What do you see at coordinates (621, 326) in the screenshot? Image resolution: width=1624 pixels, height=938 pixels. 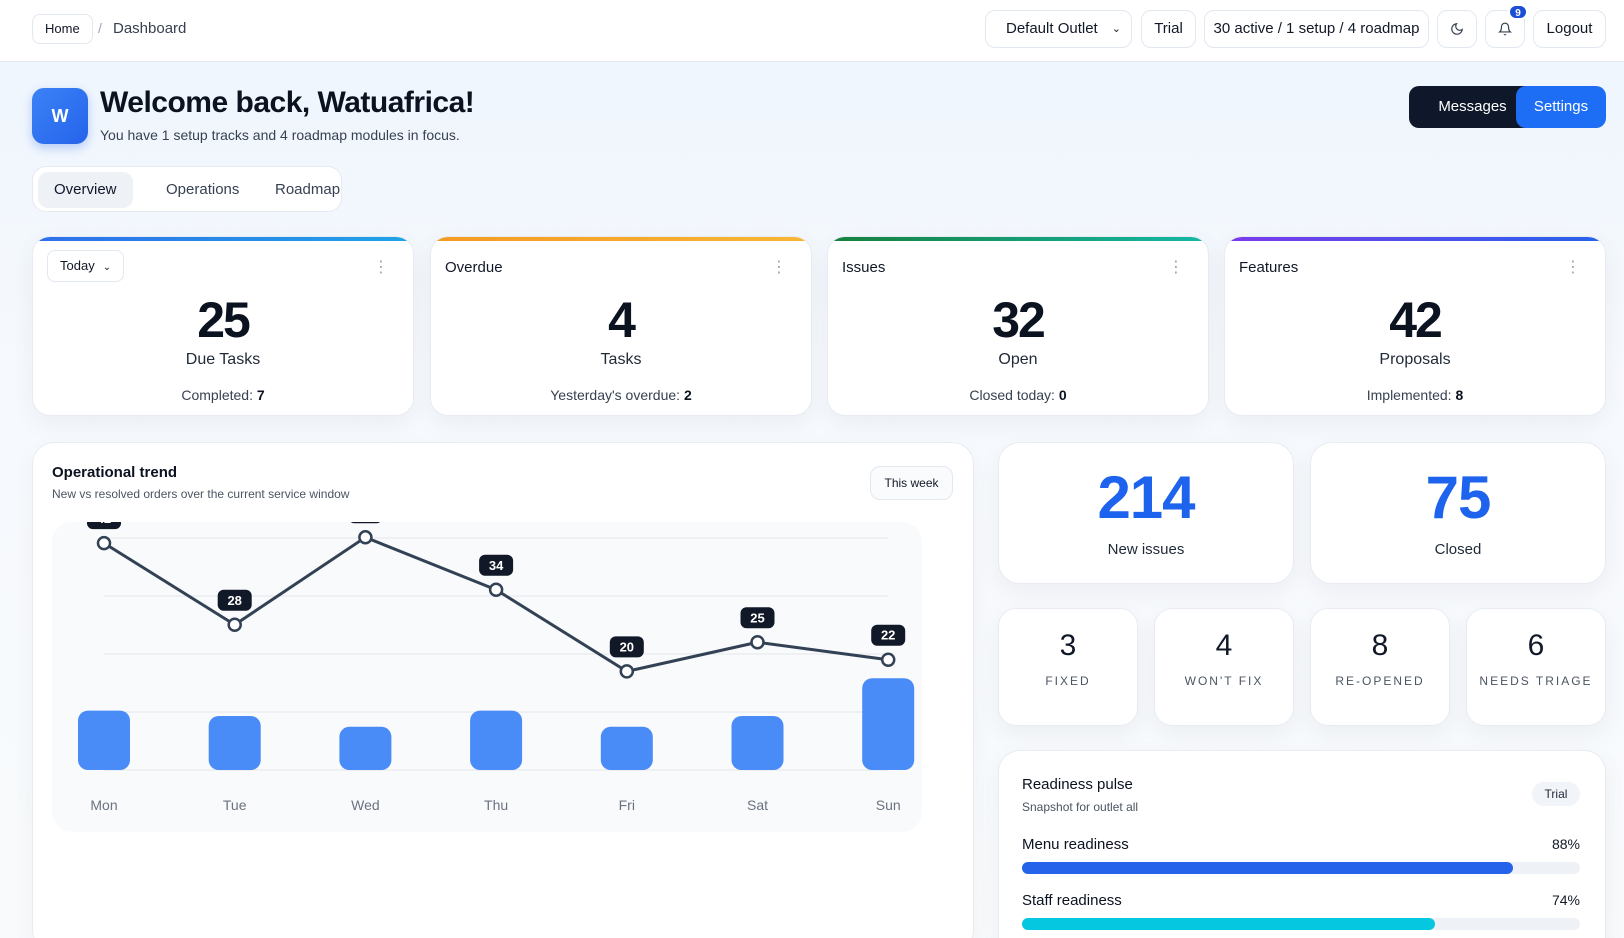 I see `overdue-card: Overdue ⋮ 4 Tasks Yesterday's overdue: 2` at bounding box center [621, 326].